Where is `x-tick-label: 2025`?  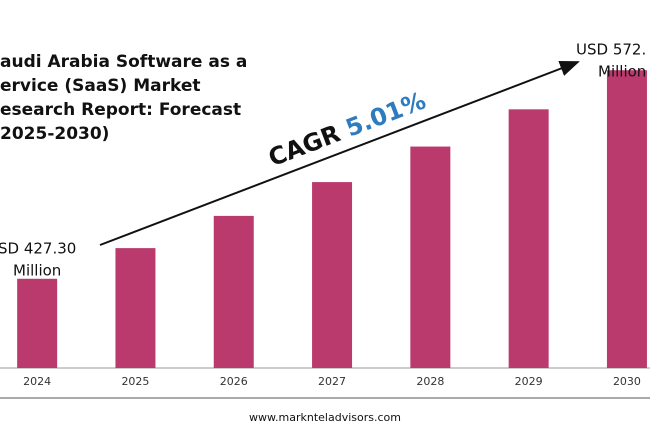
x-tick-label: 2025 is located at coordinates (135, 381).